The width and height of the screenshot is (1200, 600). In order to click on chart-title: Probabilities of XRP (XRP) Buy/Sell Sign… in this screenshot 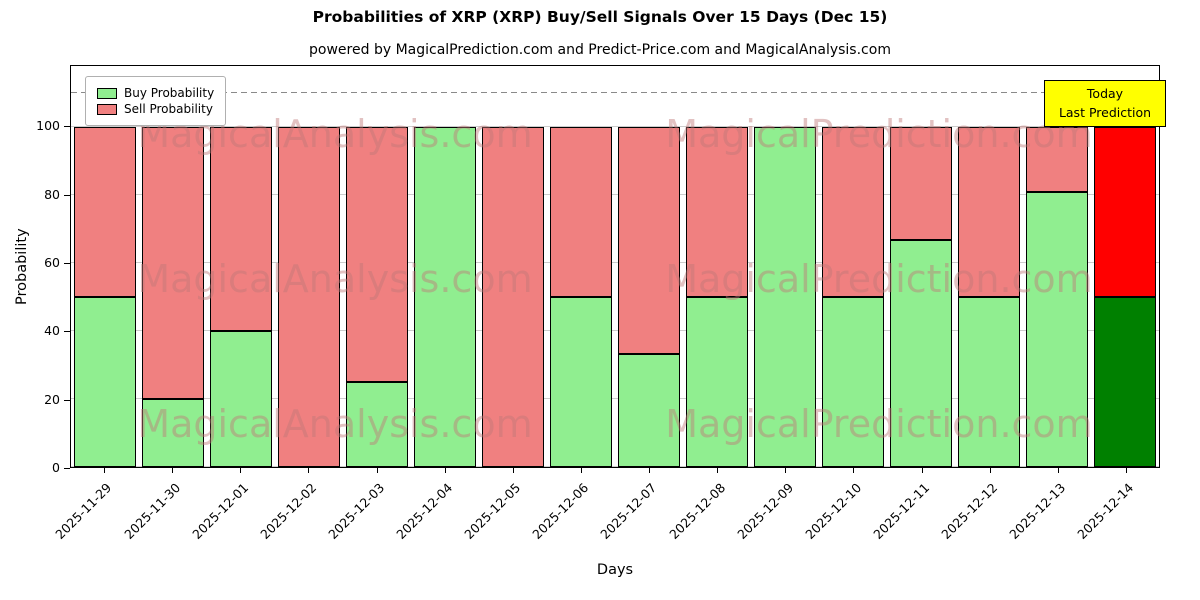, I will do `click(600, 17)`.